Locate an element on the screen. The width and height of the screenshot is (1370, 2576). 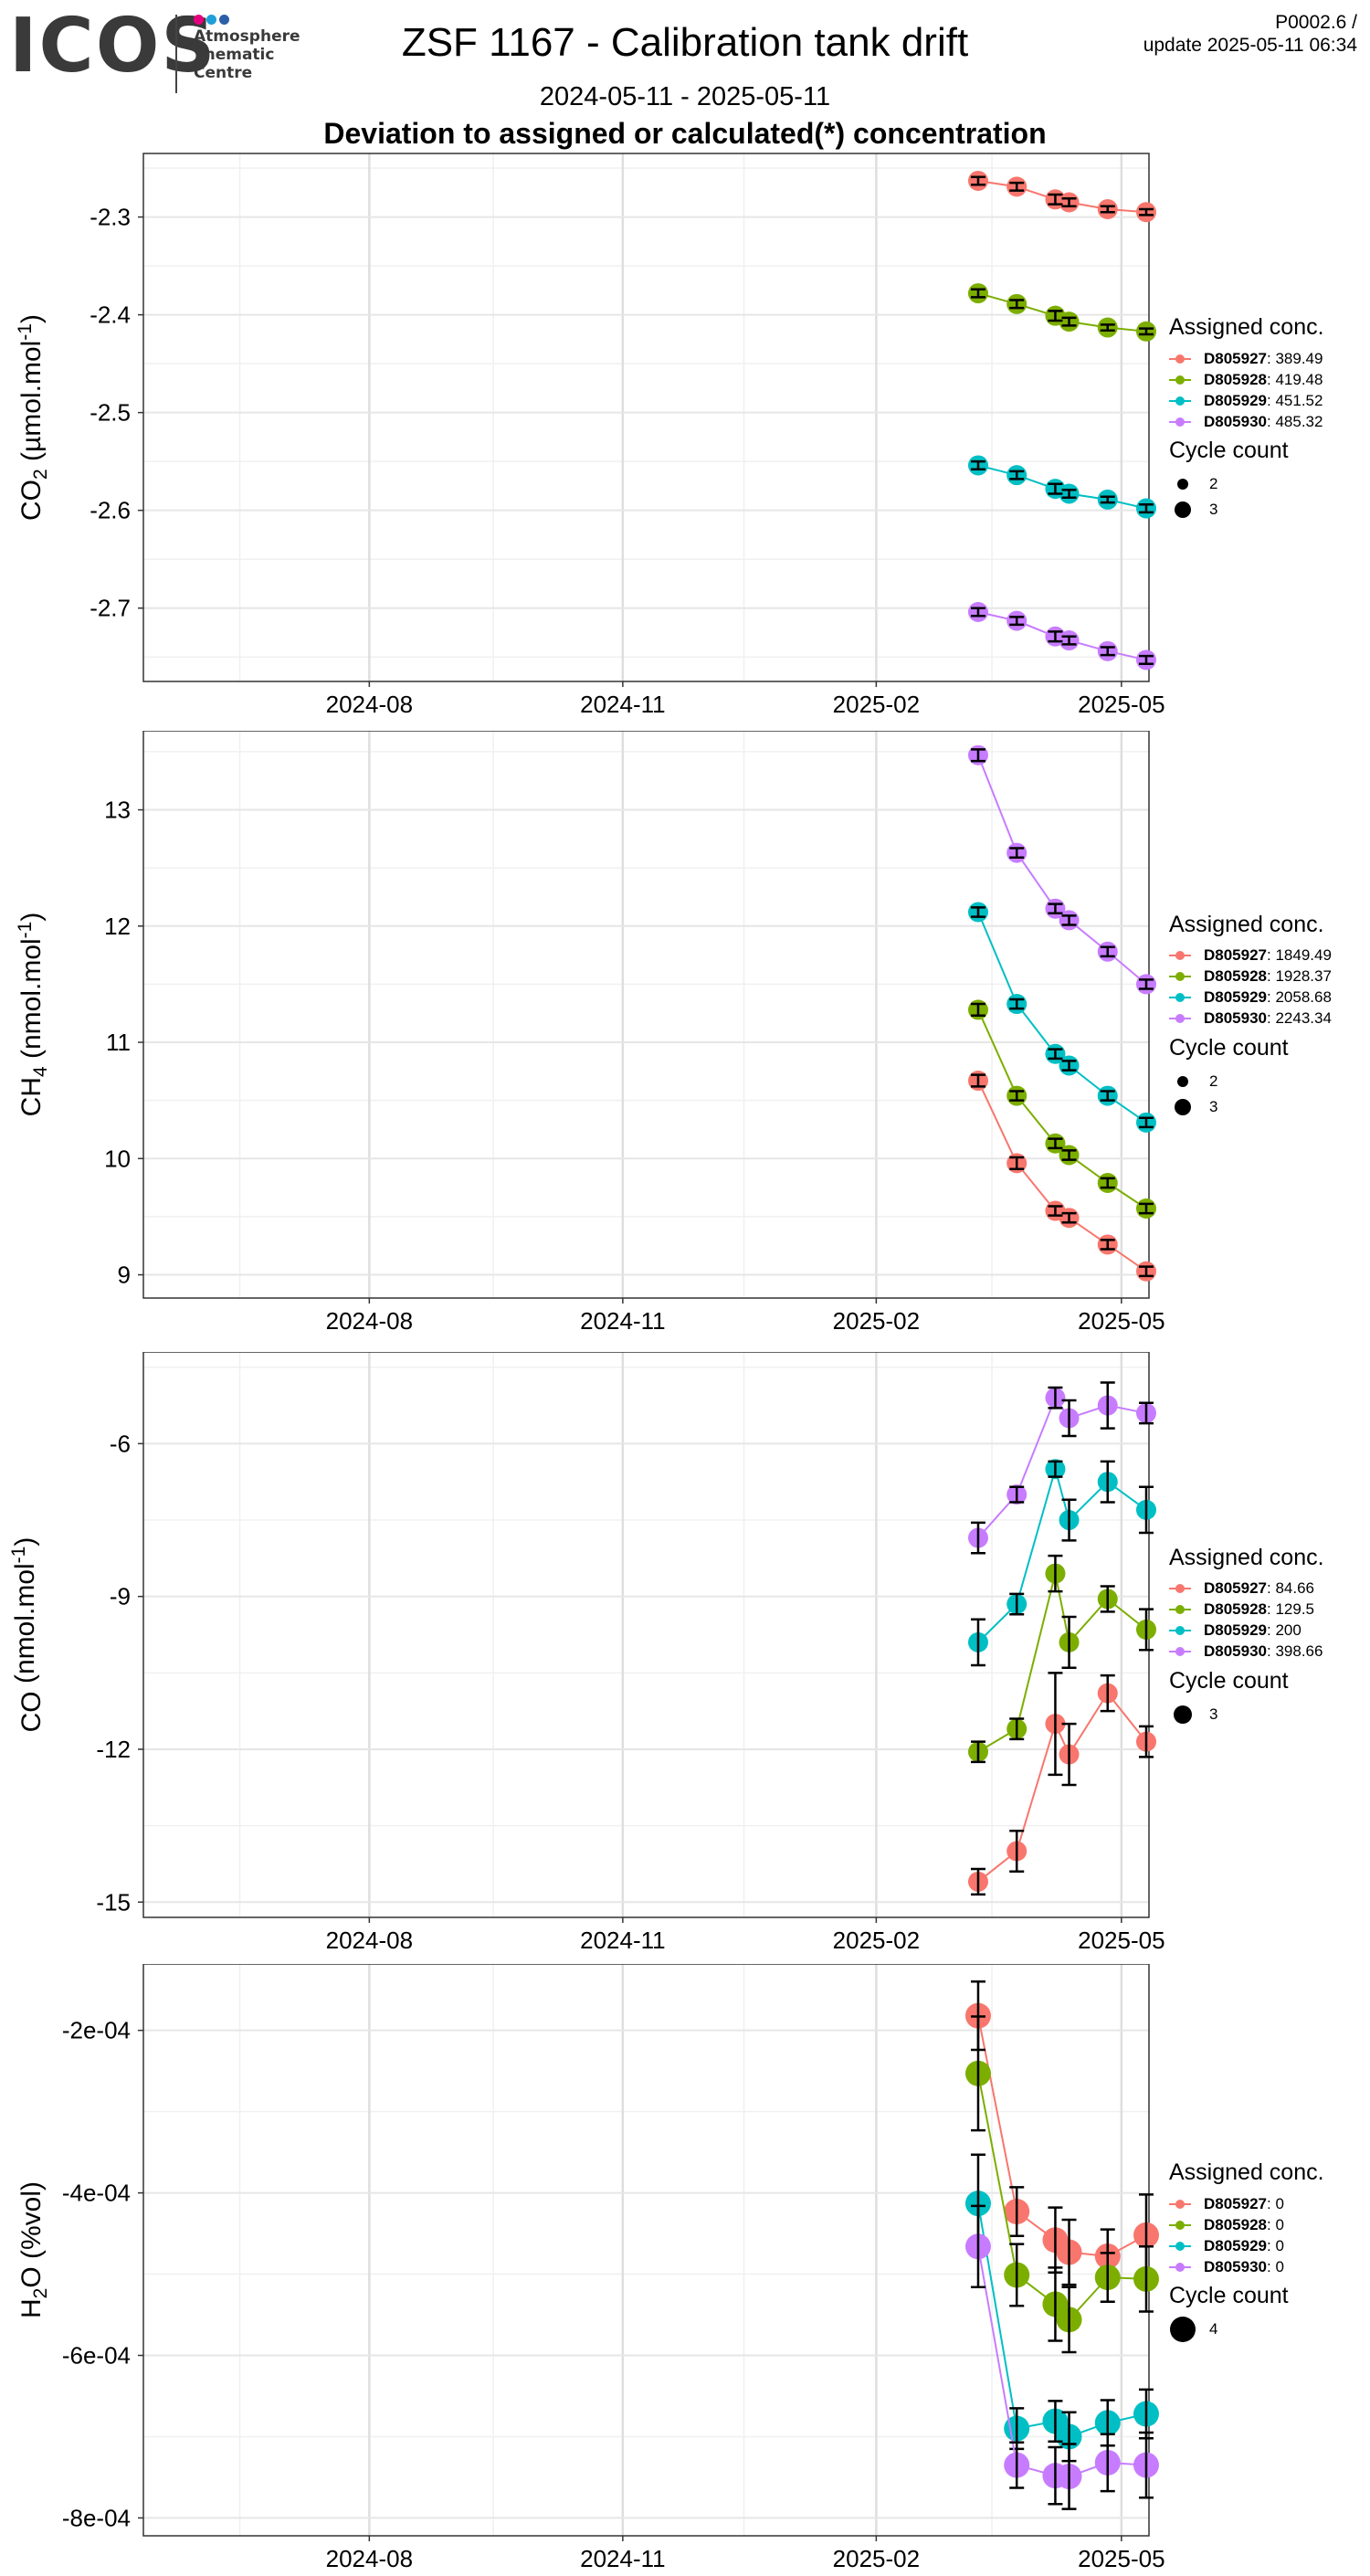
legend-item: D805927: 0 is located at coordinates (1246, 2203).